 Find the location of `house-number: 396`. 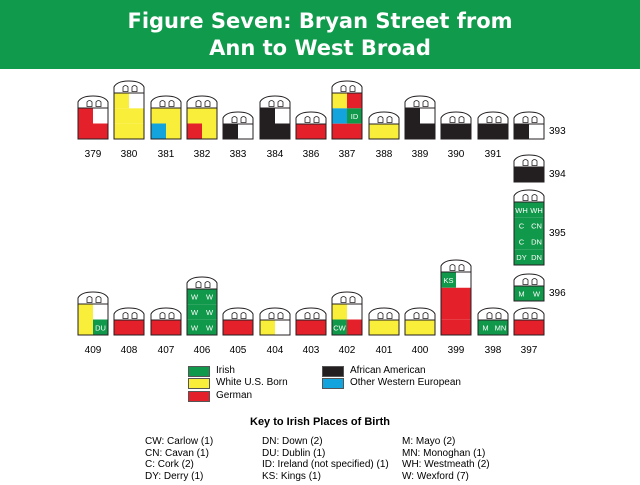

house-number: 396 is located at coordinates (557, 293).